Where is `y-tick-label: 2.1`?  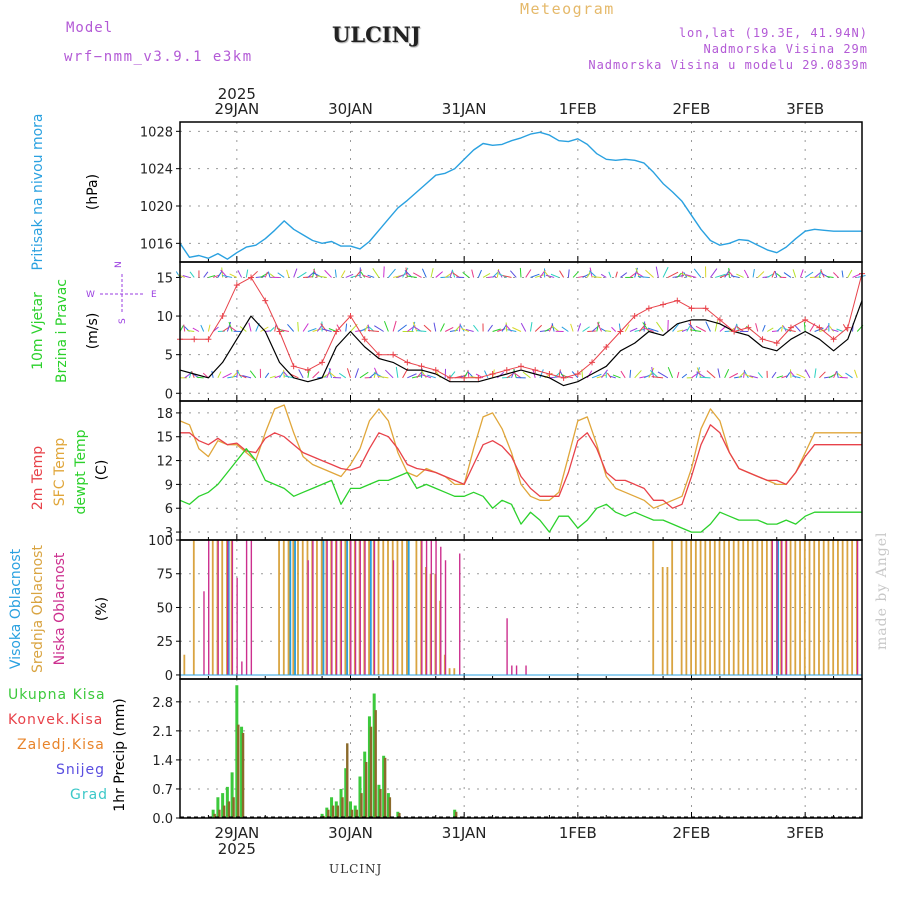 y-tick-label: 2.1 is located at coordinates (162, 732).